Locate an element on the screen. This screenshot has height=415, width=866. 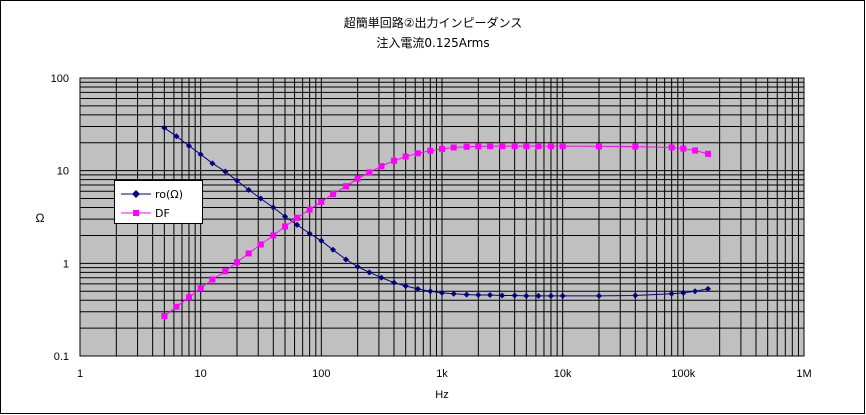
legend-label-ro: ro(Ω) is located at coordinates (169, 194).